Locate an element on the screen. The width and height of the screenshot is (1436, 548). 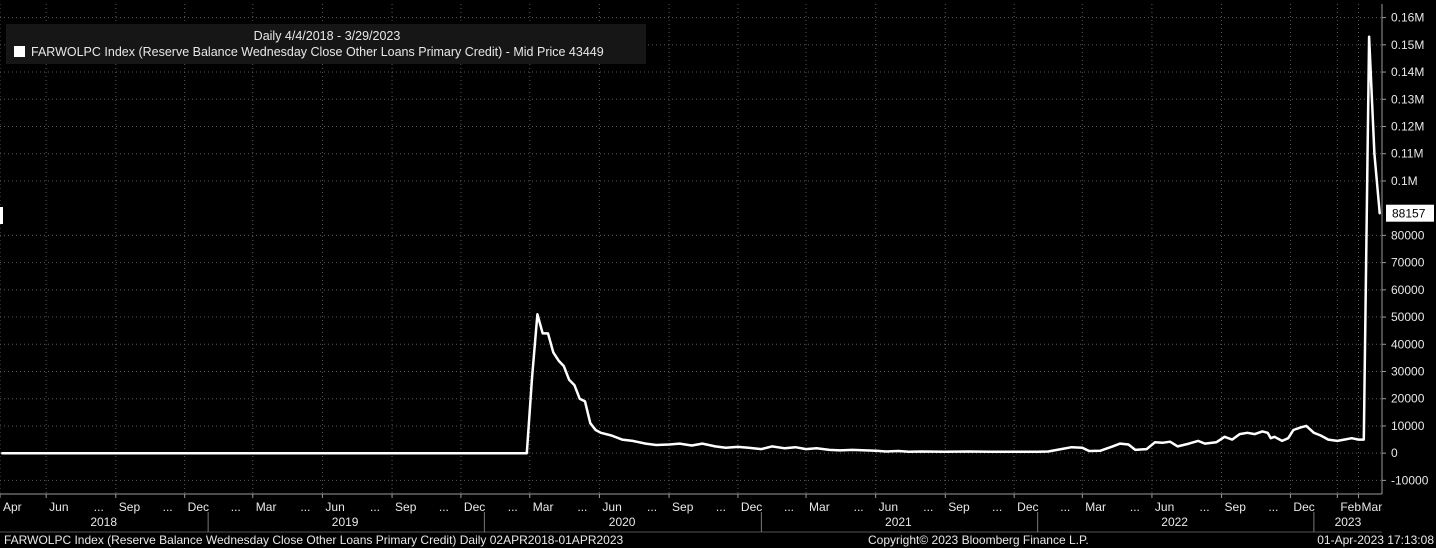
legend-background is located at coordinates (326, 44).